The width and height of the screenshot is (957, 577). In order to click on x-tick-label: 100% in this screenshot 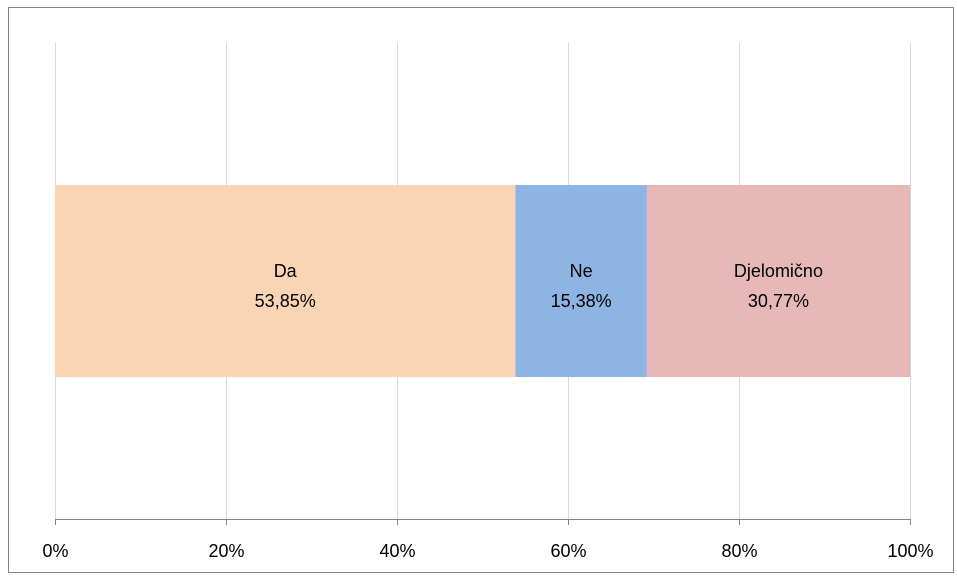, I will do `click(910, 551)`.